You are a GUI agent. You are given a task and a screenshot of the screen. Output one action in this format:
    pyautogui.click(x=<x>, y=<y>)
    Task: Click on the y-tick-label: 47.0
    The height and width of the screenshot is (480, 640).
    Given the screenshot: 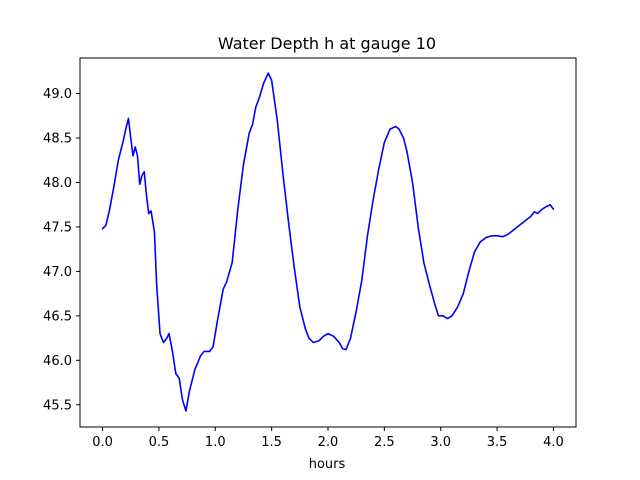 What is the action you would take?
    pyautogui.click(x=57, y=272)
    